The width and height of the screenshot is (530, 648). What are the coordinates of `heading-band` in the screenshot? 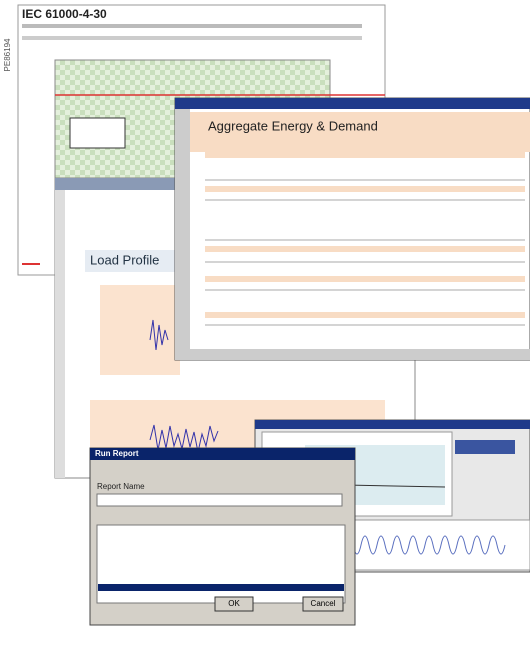 It's located at (360, 132).